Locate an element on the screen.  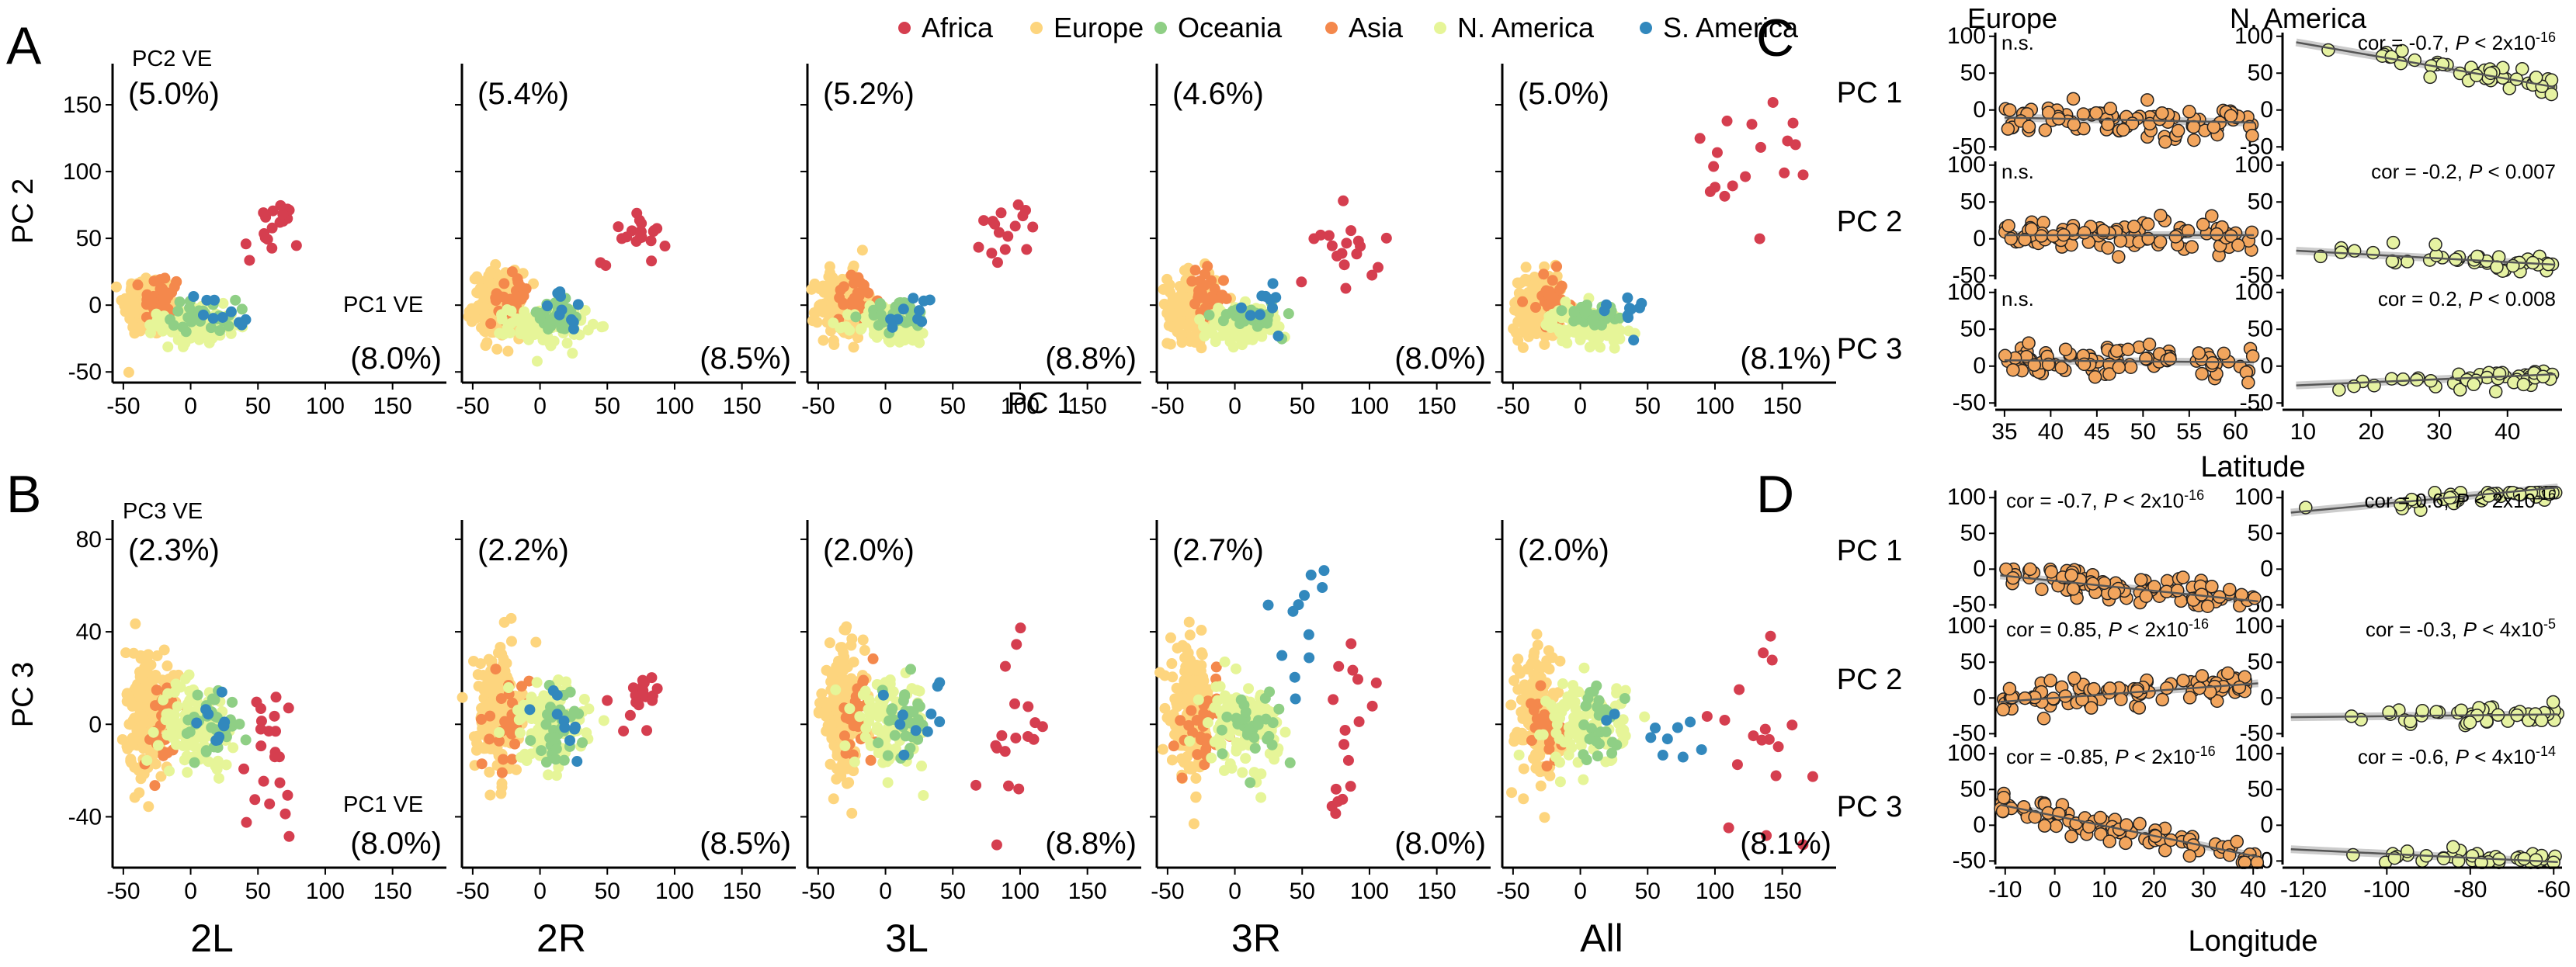
facet-3: -50 0 50 100 150(2.0%)(8.8%) is located at coordinates (970, 712).